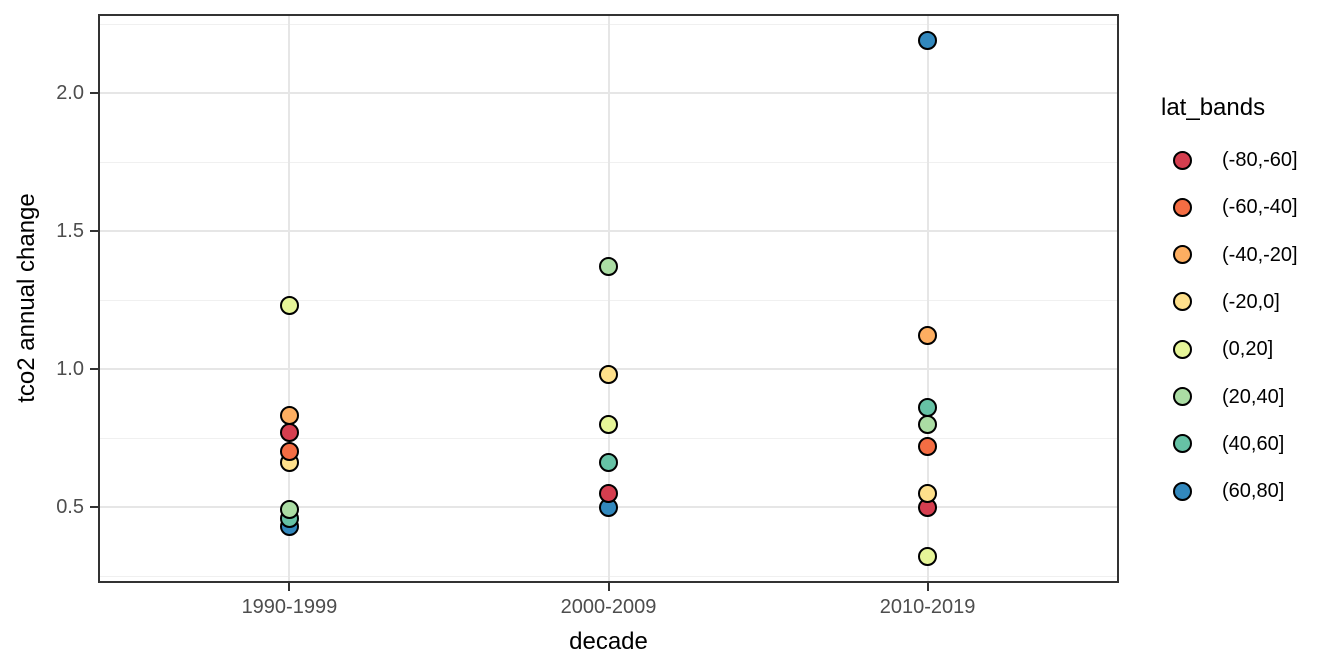  Describe the element at coordinates (927, 607) in the screenshot. I see `x-tick-label: 2010-2019` at that location.